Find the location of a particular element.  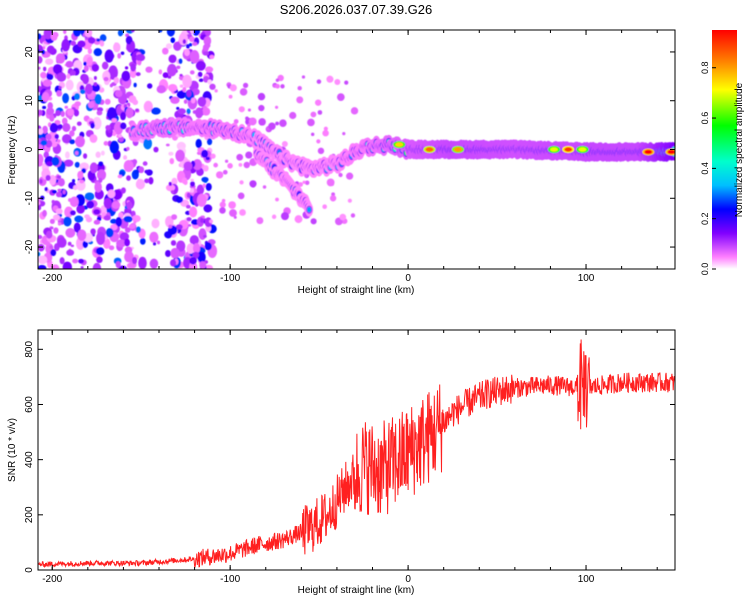

y-tick-label: 10 is located at coordinates (29, 101).